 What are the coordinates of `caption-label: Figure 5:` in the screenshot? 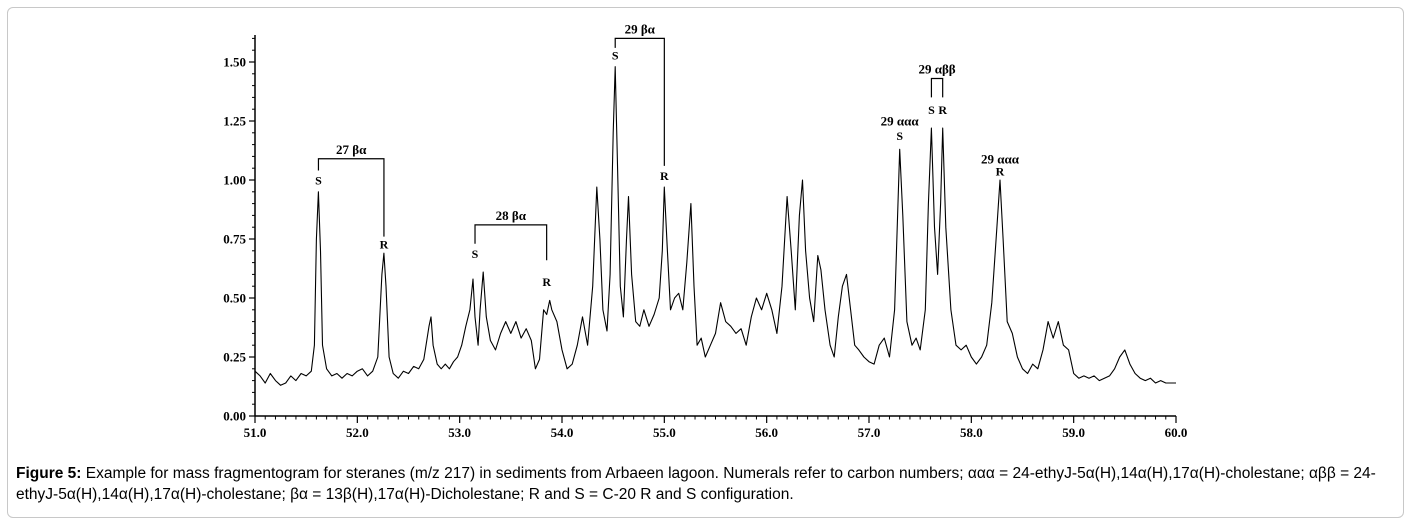 It's located at (49, 473).